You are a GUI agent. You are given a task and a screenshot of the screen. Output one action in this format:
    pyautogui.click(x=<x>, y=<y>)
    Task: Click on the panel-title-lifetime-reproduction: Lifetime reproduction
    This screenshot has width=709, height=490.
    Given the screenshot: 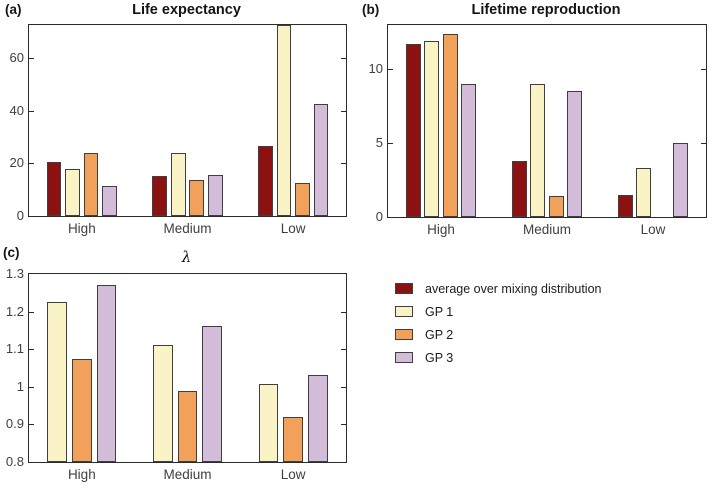 What is the action you would take?
    pyautogui.click(x=546, y=10)
    